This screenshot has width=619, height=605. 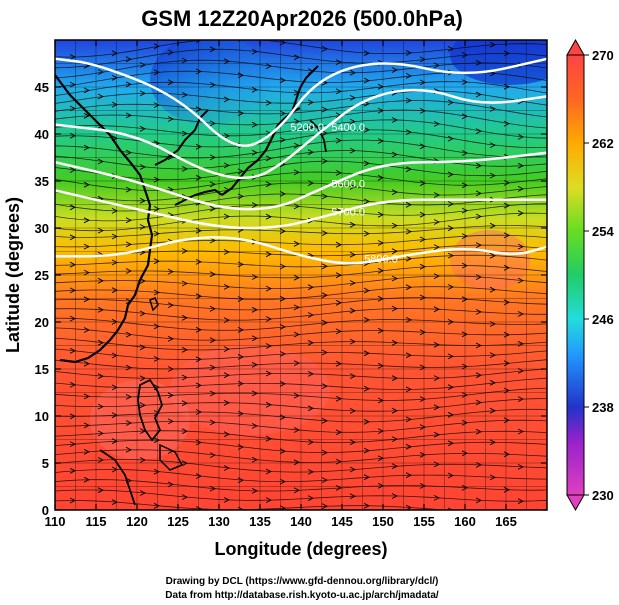 I want to click on y-tick-label: 15, so click(x=42, y=369).